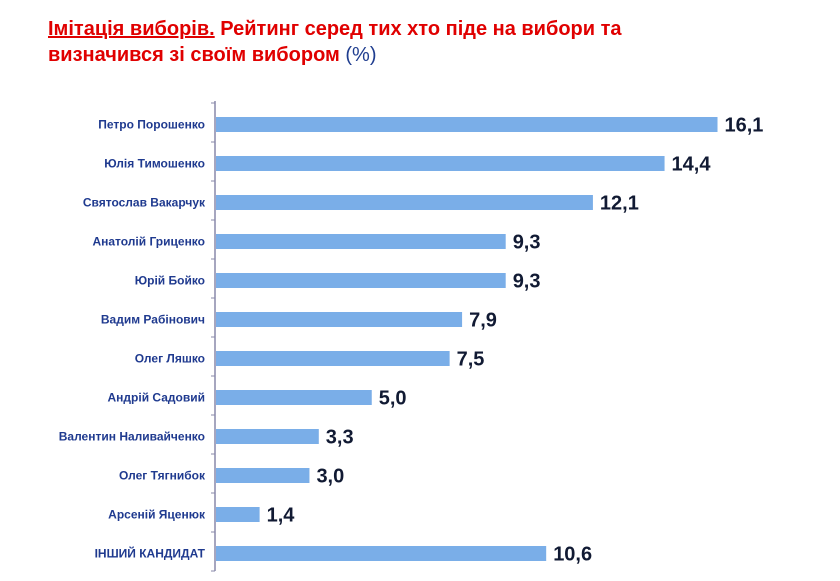 Image resolution: width=840 pixels, height=581 pixels. Describe the element at coordinates (361, 55) in the screenshot. I see `title-unit: (%)` at that location.